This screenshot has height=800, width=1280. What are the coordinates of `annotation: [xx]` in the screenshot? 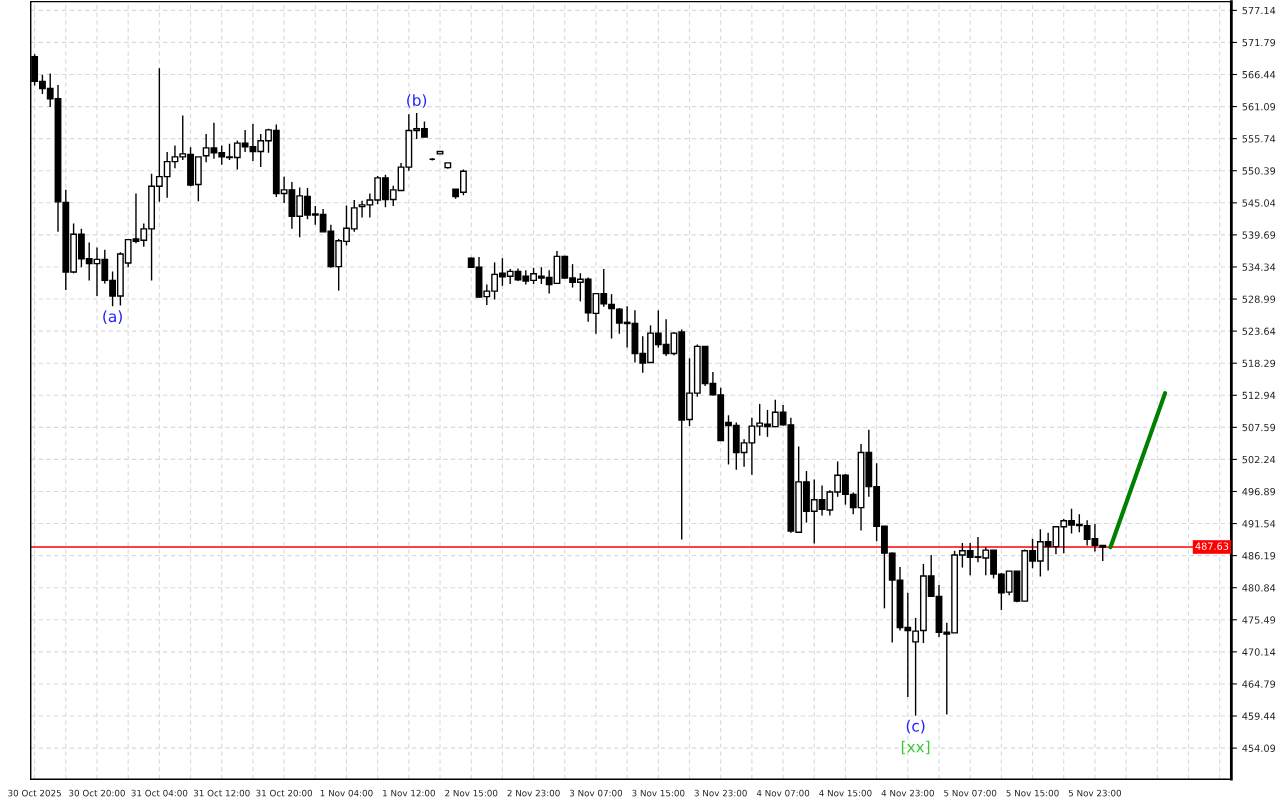 It's located at (915, 747).